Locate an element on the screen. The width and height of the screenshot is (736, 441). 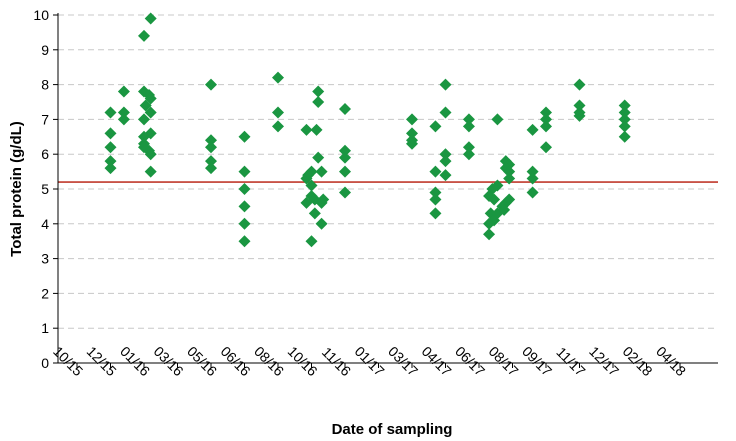
y-axis-title: Total protein (g/dL) is located at coordinates (16, 189).